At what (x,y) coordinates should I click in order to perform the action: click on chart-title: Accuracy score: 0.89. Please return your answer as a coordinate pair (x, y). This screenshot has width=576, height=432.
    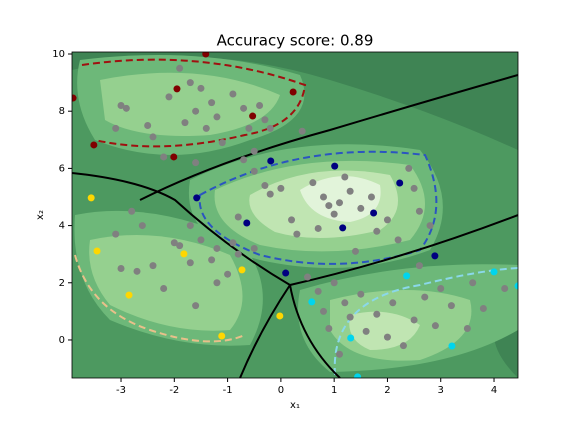
    Looking at the image, I should click on (295, 41).